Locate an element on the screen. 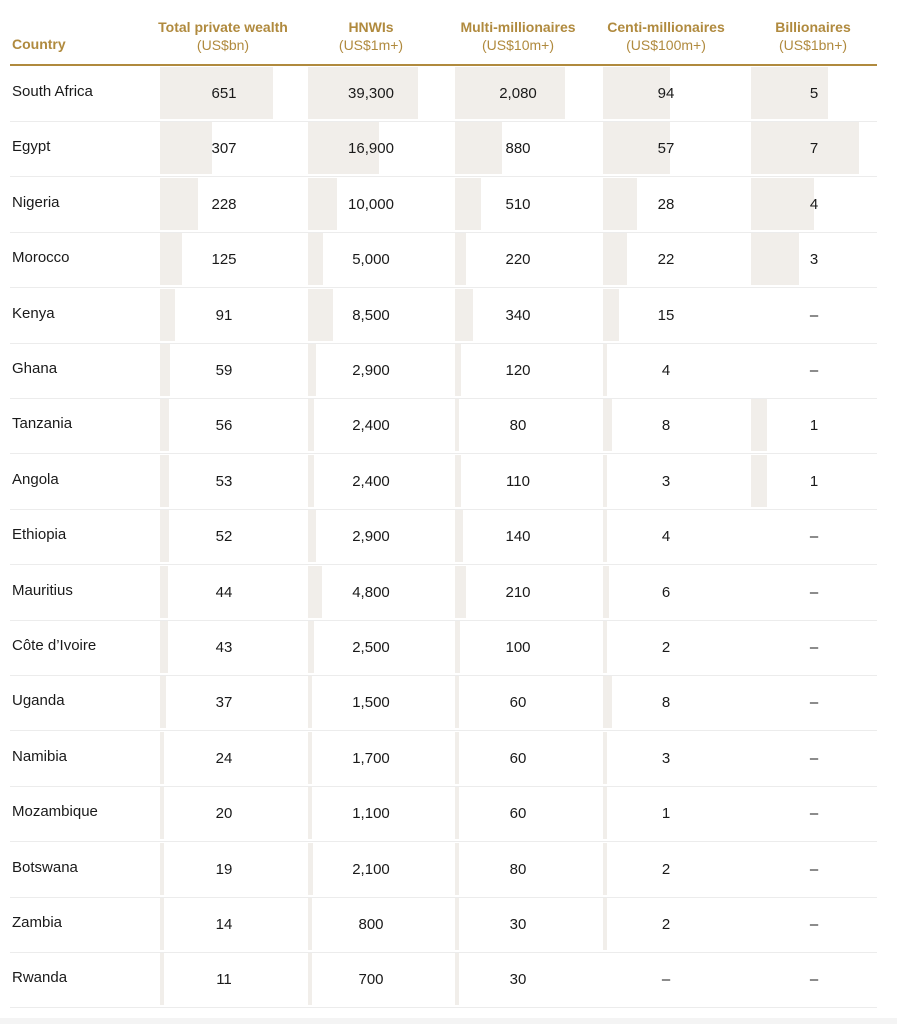 The image size is (897, 1024). cell-multi-millionaires: 880 is located at coordinates (518, 149).